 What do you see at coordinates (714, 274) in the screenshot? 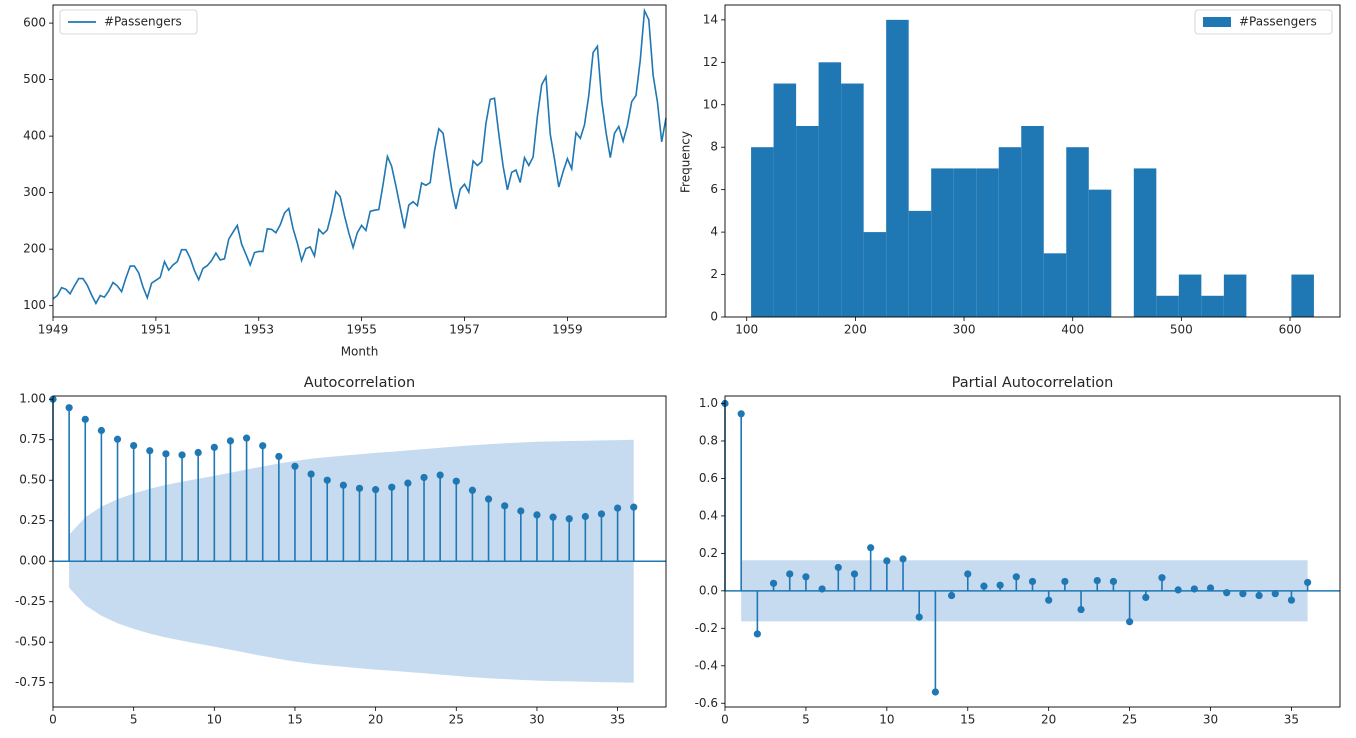
I see `y-tick-label: 2` at bounding box center [714, 274].